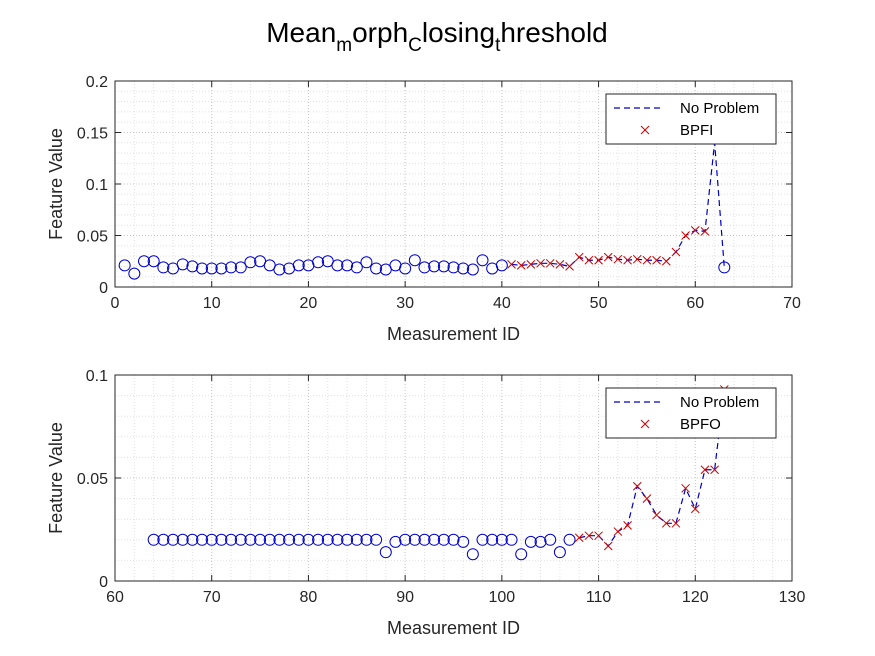 The height and width of the screenshot is (656, 875). I want to click on y-tick-label: 0.2, so click(97, 82).